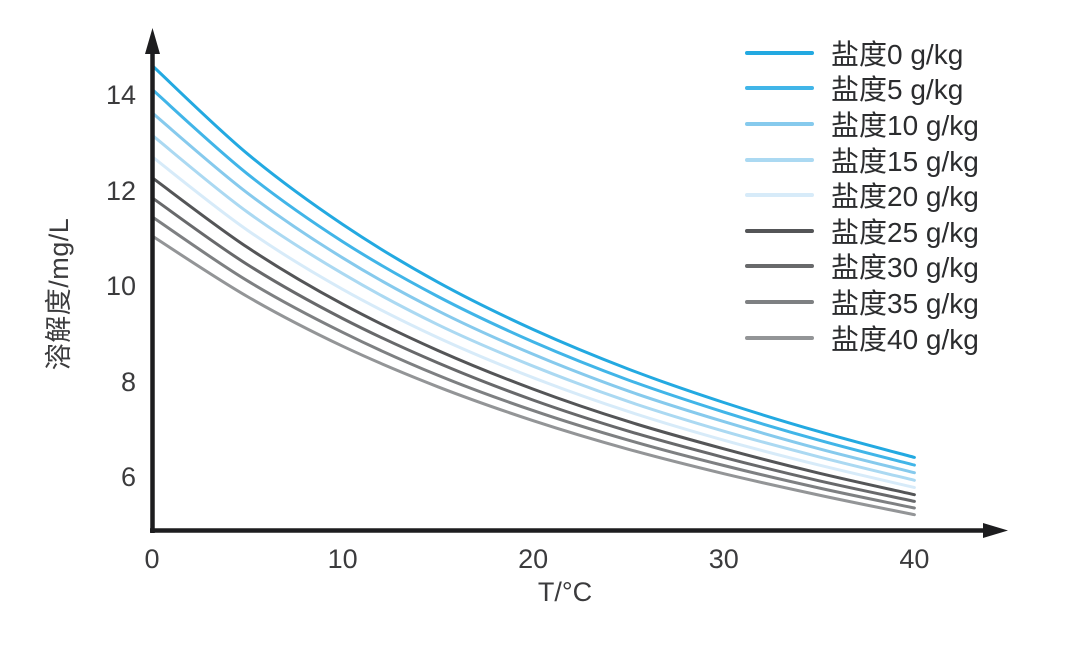  I want to click on legend-item-salinity-35: 盐度35 g/kg, so click(862, 302).